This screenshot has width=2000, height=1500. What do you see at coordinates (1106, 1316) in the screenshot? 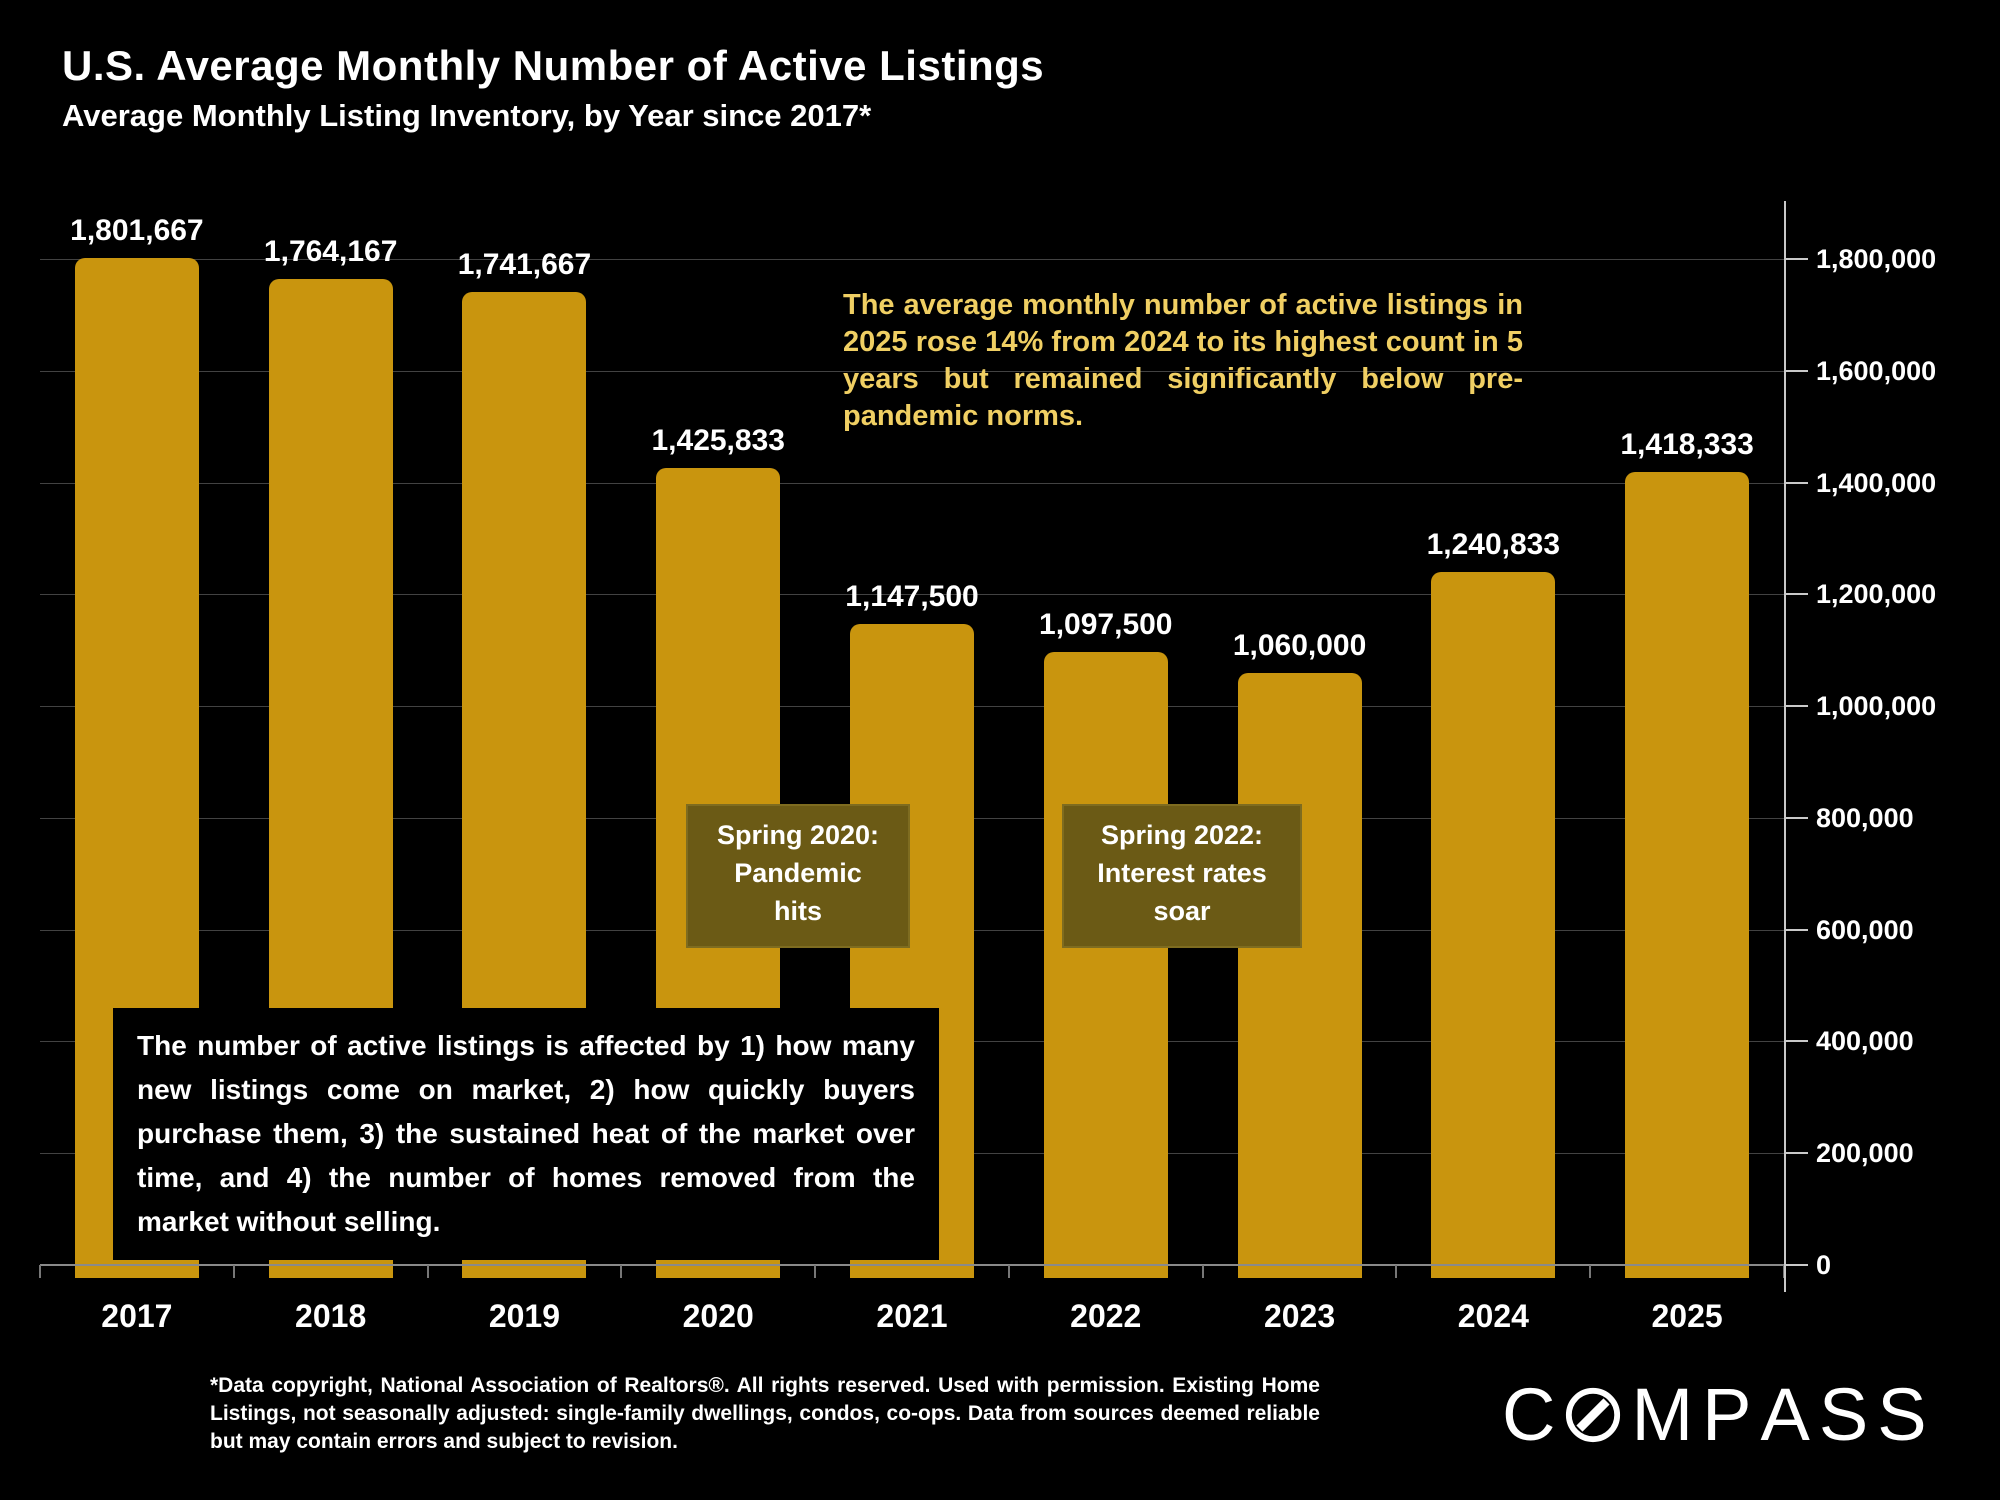
I see `x-axis-label-2022: 2022` at bounding box center [1106, 1316].